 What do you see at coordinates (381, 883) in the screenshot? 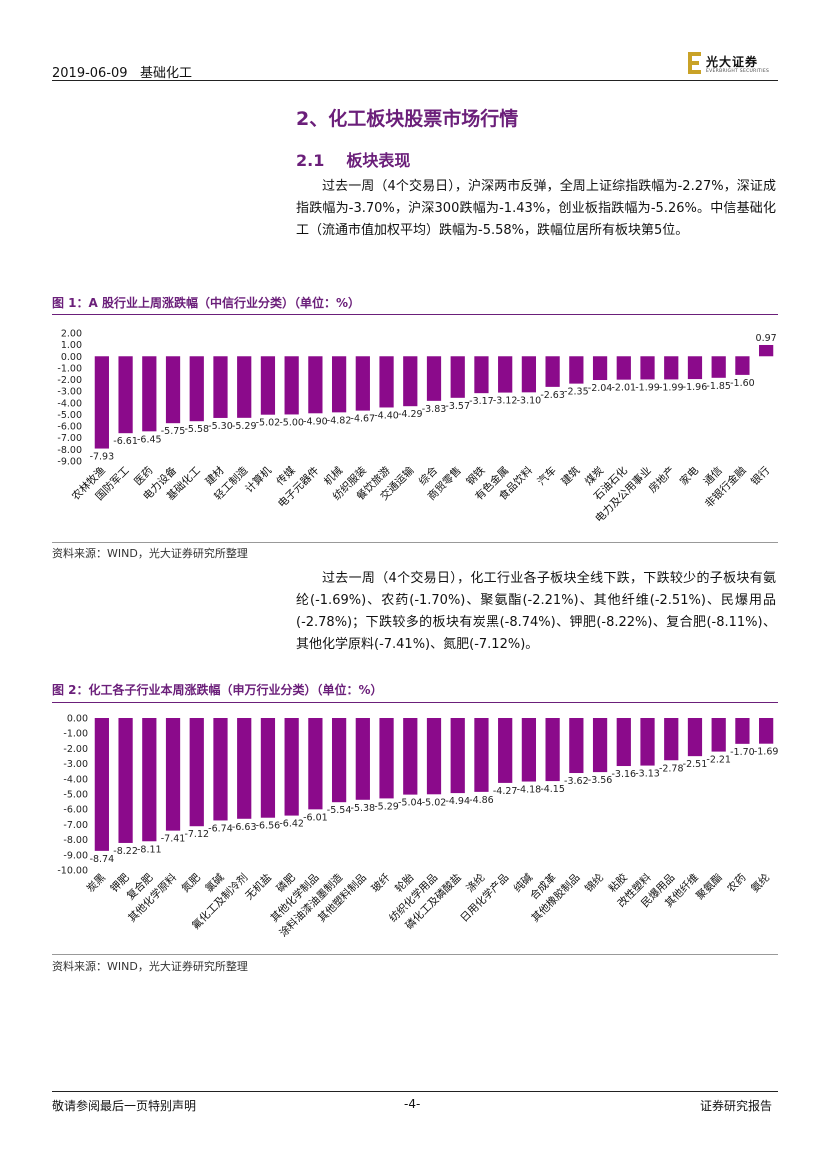
I see `category-label: 玻纤` at bounding box center [381, 883].